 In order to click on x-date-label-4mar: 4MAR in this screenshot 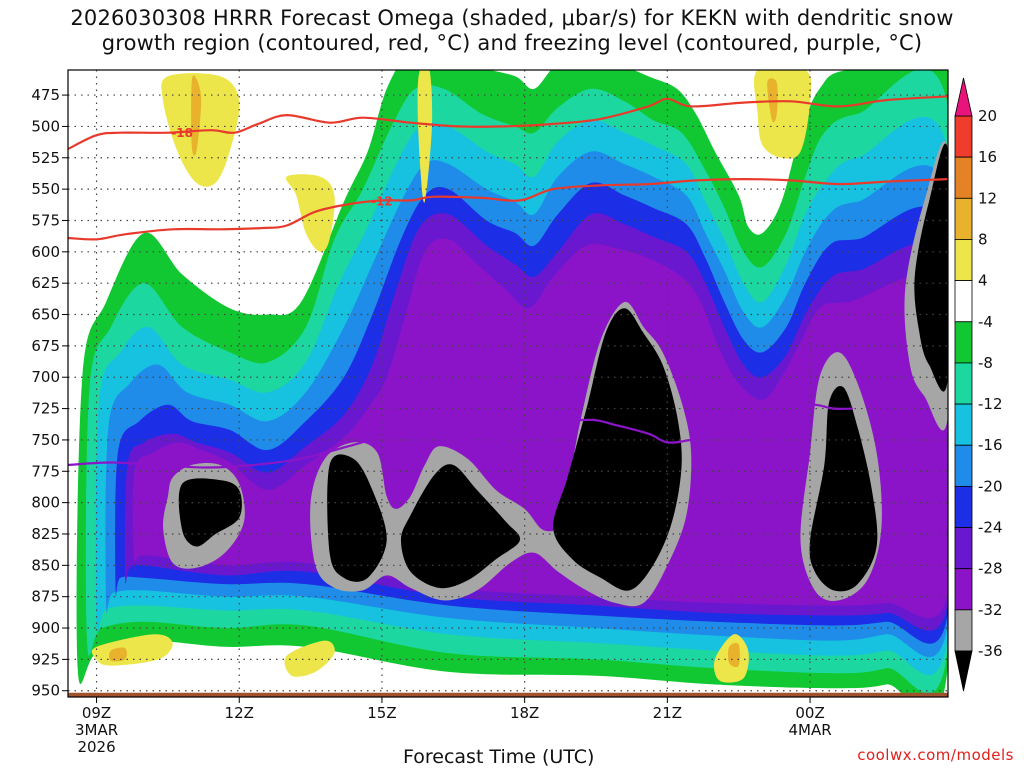, I will do `click(809, 730)`.